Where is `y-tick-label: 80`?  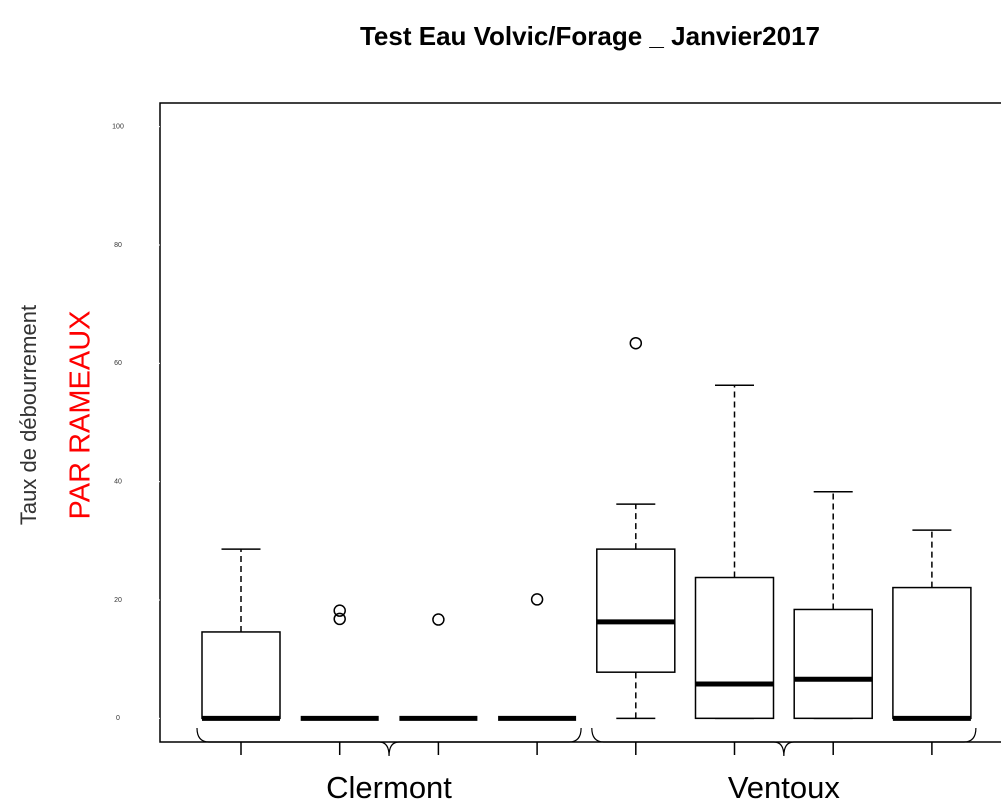 y-tick-label: 80 is located at coordinates (118, 245).